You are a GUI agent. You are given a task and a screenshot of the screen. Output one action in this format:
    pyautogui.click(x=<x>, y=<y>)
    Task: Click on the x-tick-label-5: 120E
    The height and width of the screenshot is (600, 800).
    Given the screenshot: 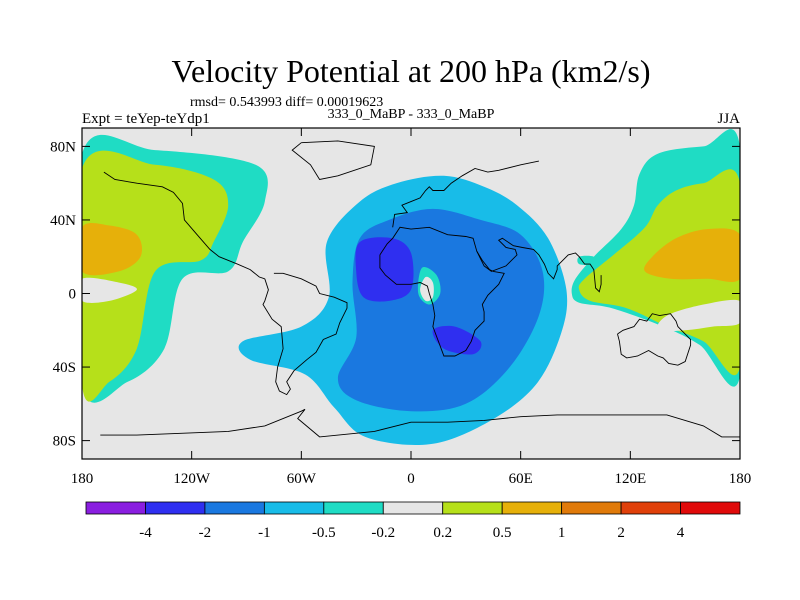 What is the action you would take?
    pyautogui.click(x=630, y=479)
    